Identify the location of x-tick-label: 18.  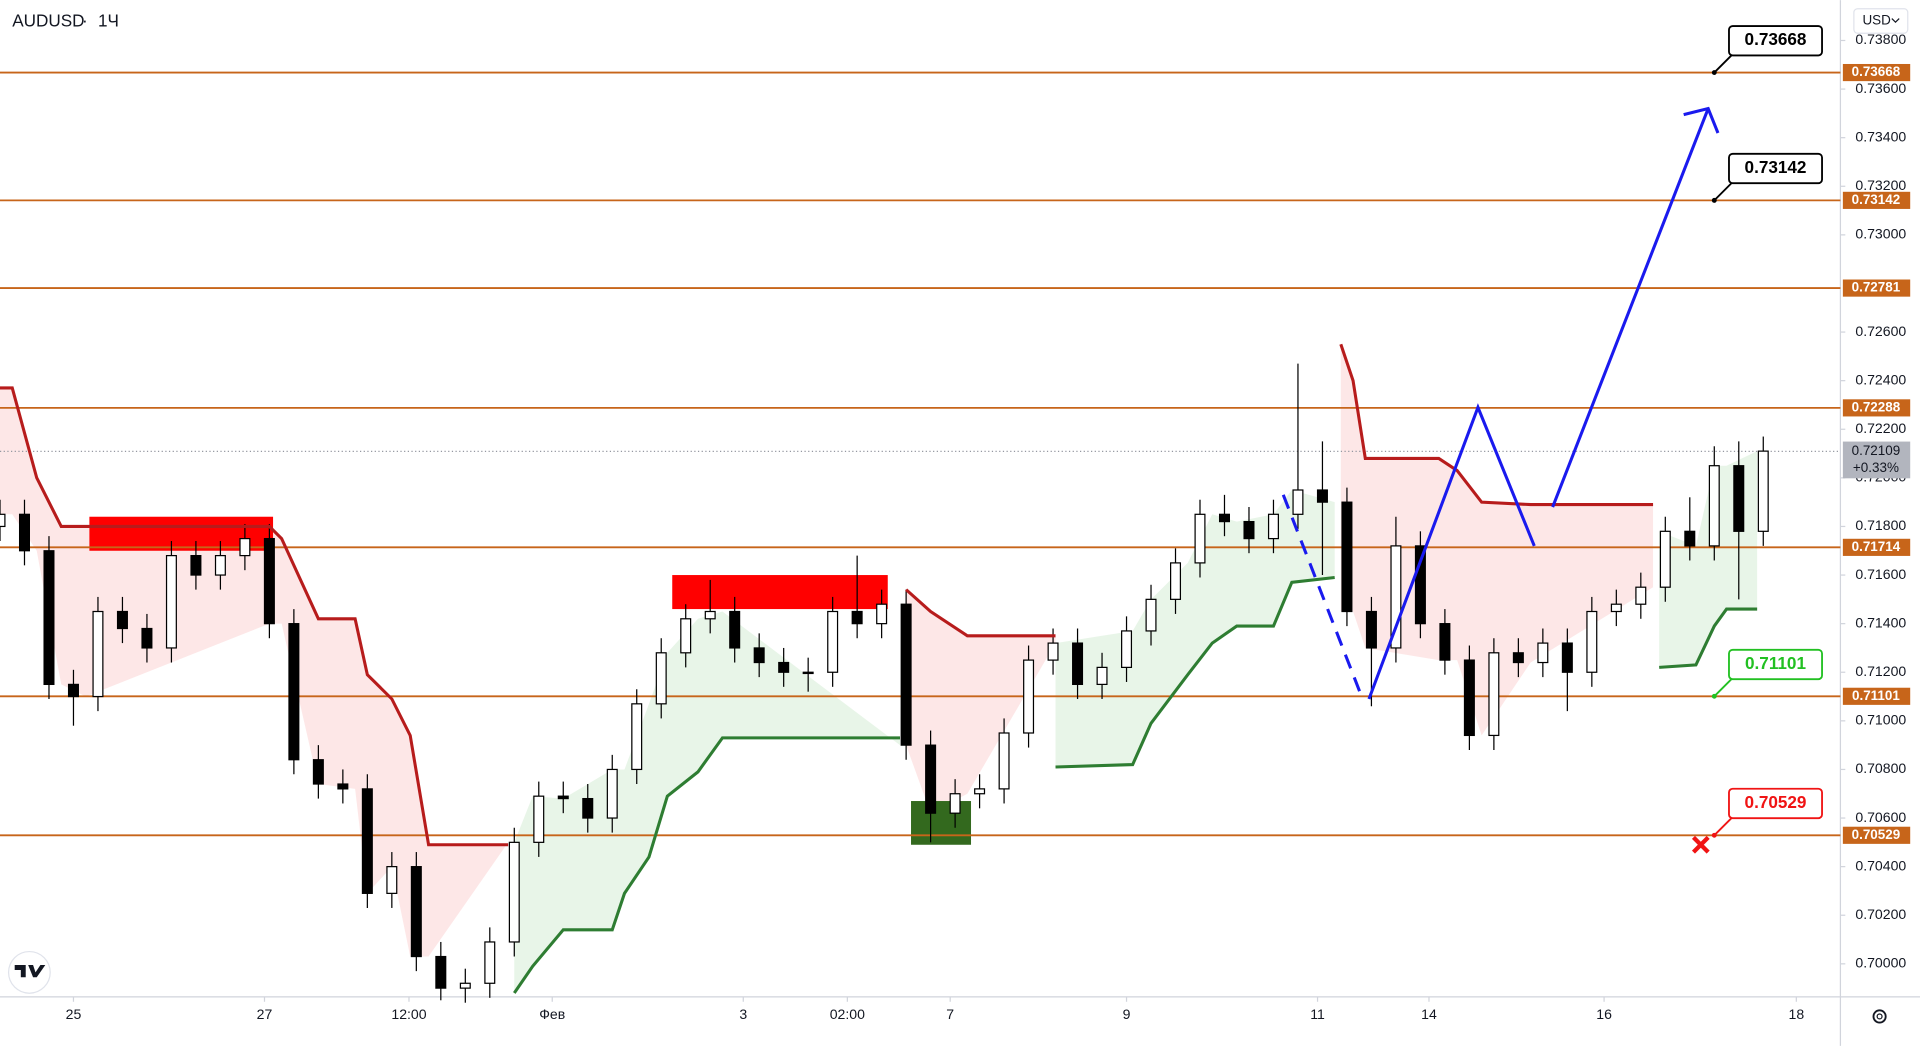
(1796, 1014).